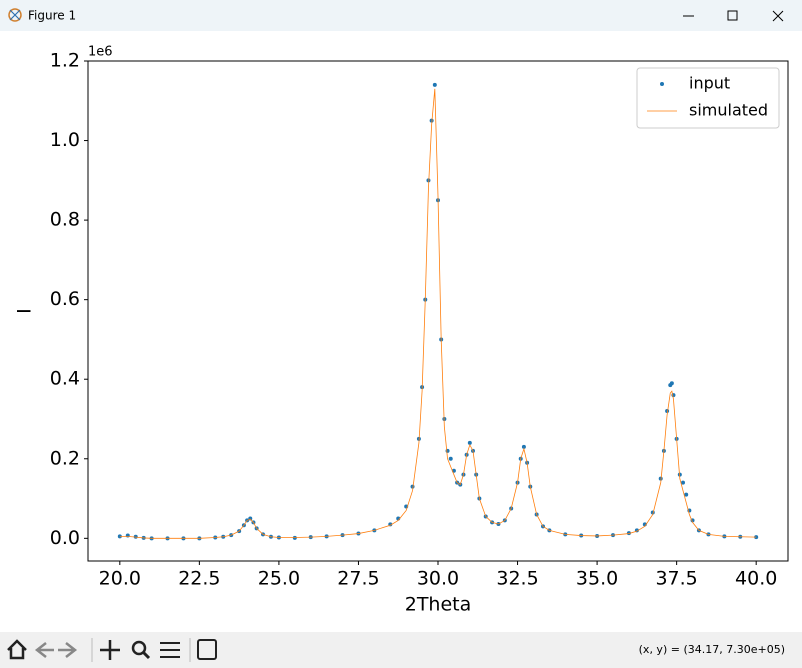 The width and height of the screenshot is (802, 668). I want to click on y-tick-label: 0.8, so click(65, 220).